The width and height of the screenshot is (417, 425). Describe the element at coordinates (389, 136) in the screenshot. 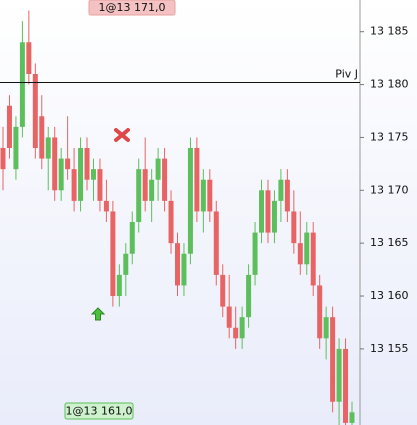

I see `y-tick-label: 13 175` at that location.